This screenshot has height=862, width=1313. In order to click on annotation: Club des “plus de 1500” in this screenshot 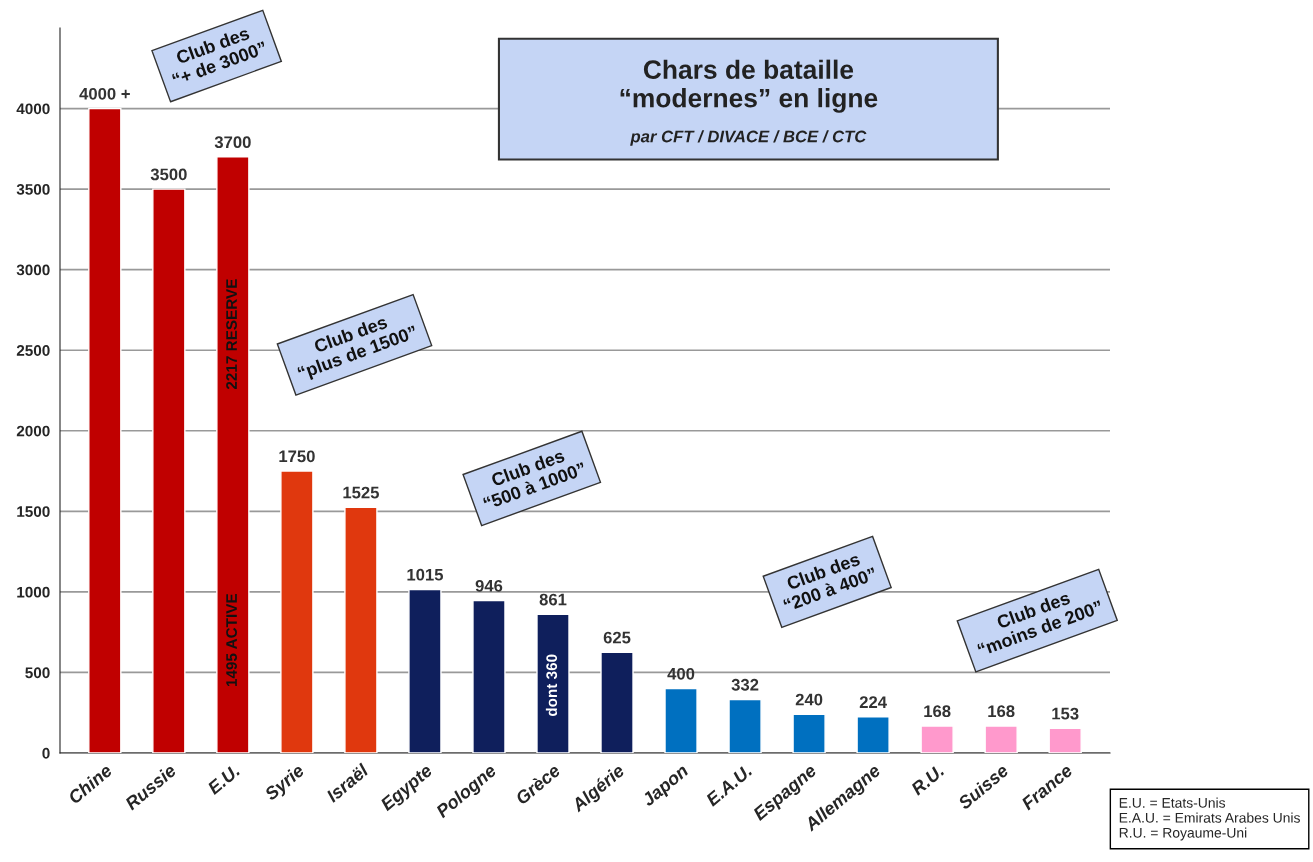, I will do `click(357, 349)`.